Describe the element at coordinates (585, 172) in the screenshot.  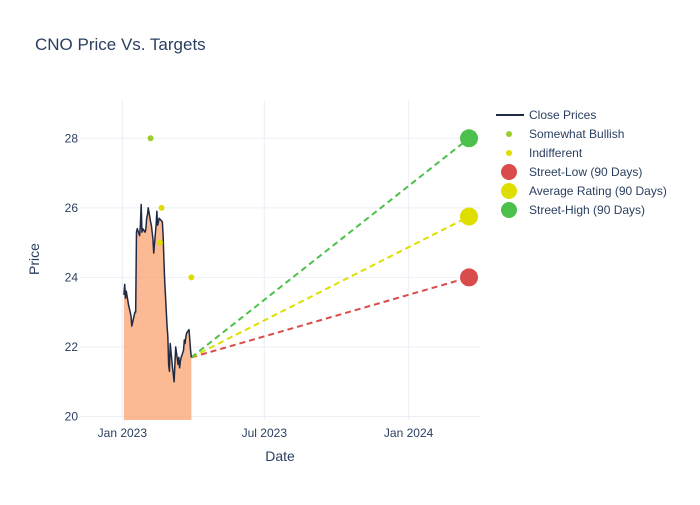
I see `legend-label: Street-Low (90 Days)` at that location.